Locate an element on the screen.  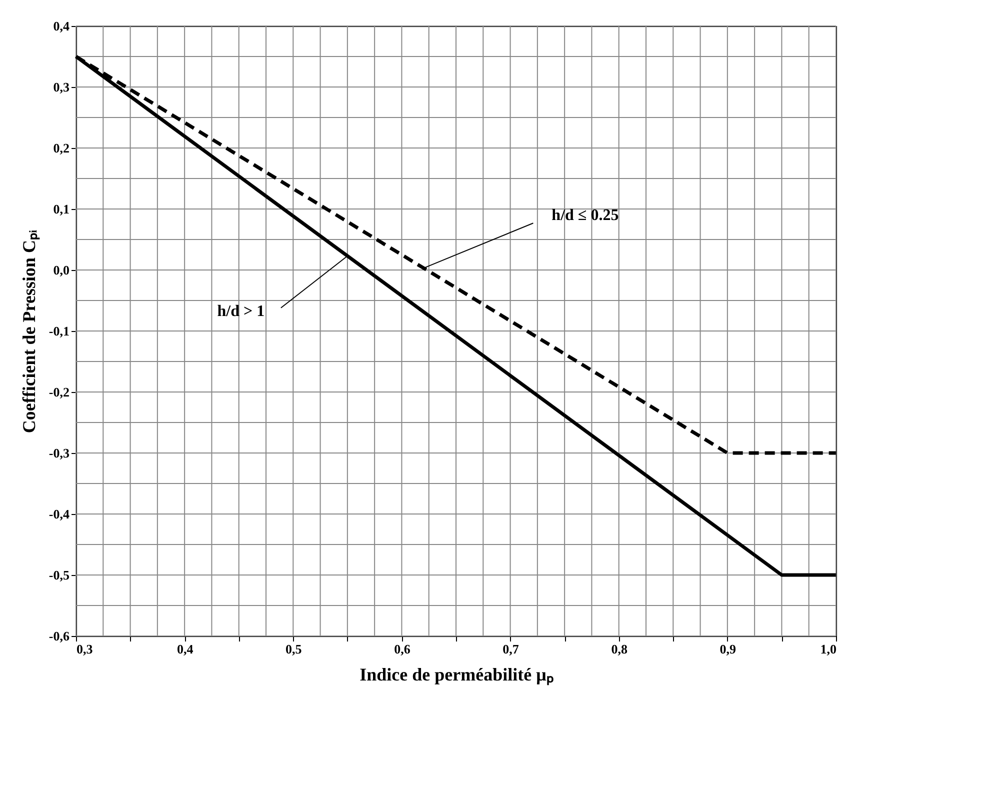
x-tick-label: 0,3 is located at coordinates (85, 649).